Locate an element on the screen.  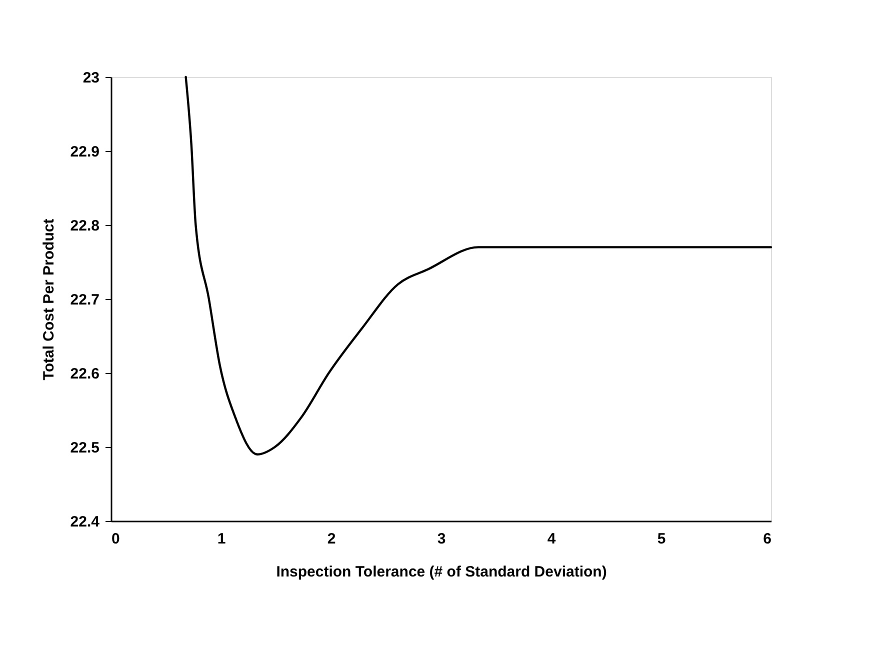
x-axis-title: Inspection Tolerance (# of Standard Deviation) is located at coordinates (441, 572).